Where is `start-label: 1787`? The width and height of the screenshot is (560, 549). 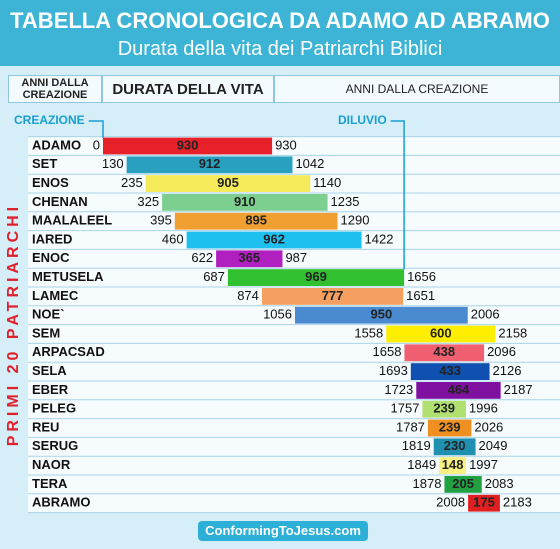
start-label: 1787 is located at coordinates (410, 426).